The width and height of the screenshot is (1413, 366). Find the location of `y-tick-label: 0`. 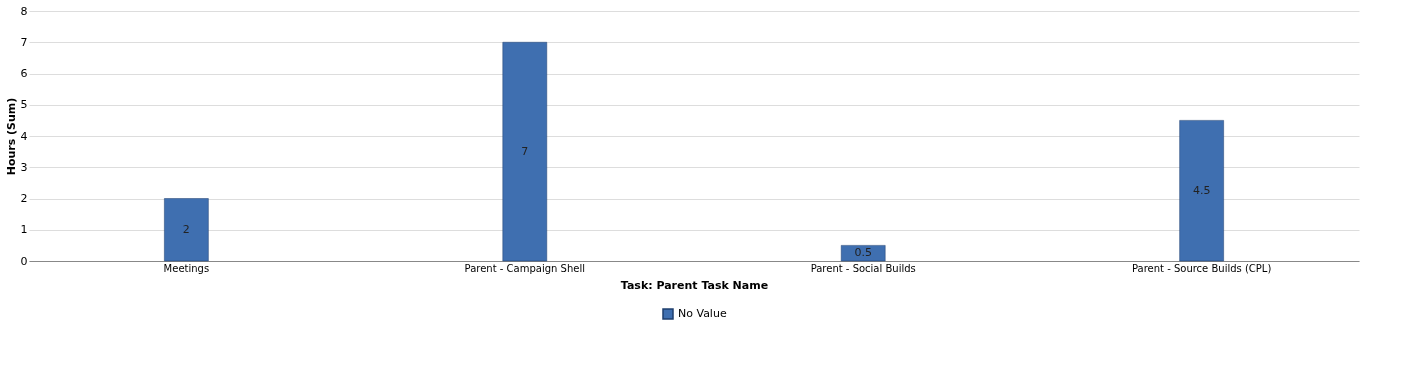

y-tick-label: 0 is located at coordinates (24, 261).